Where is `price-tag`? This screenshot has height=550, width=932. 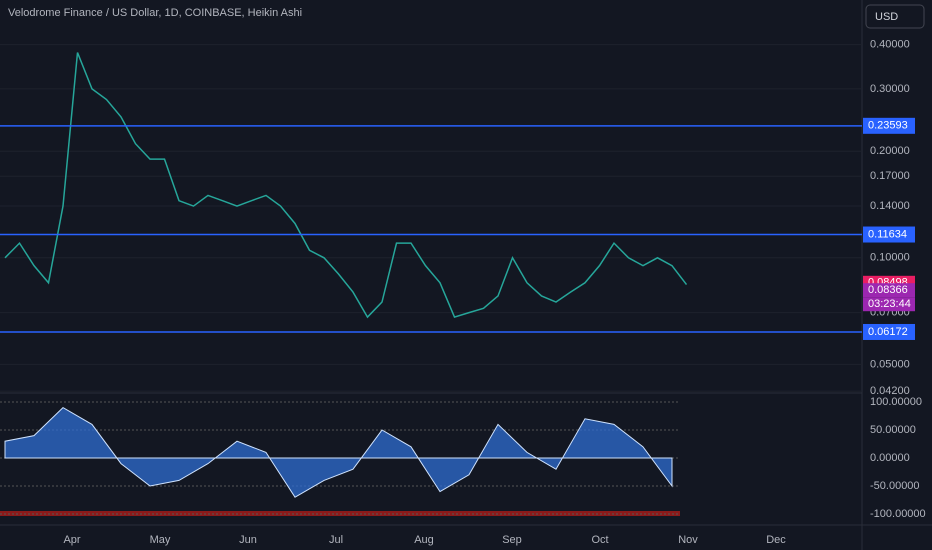 price-tag is located at coordinates (889, 290).